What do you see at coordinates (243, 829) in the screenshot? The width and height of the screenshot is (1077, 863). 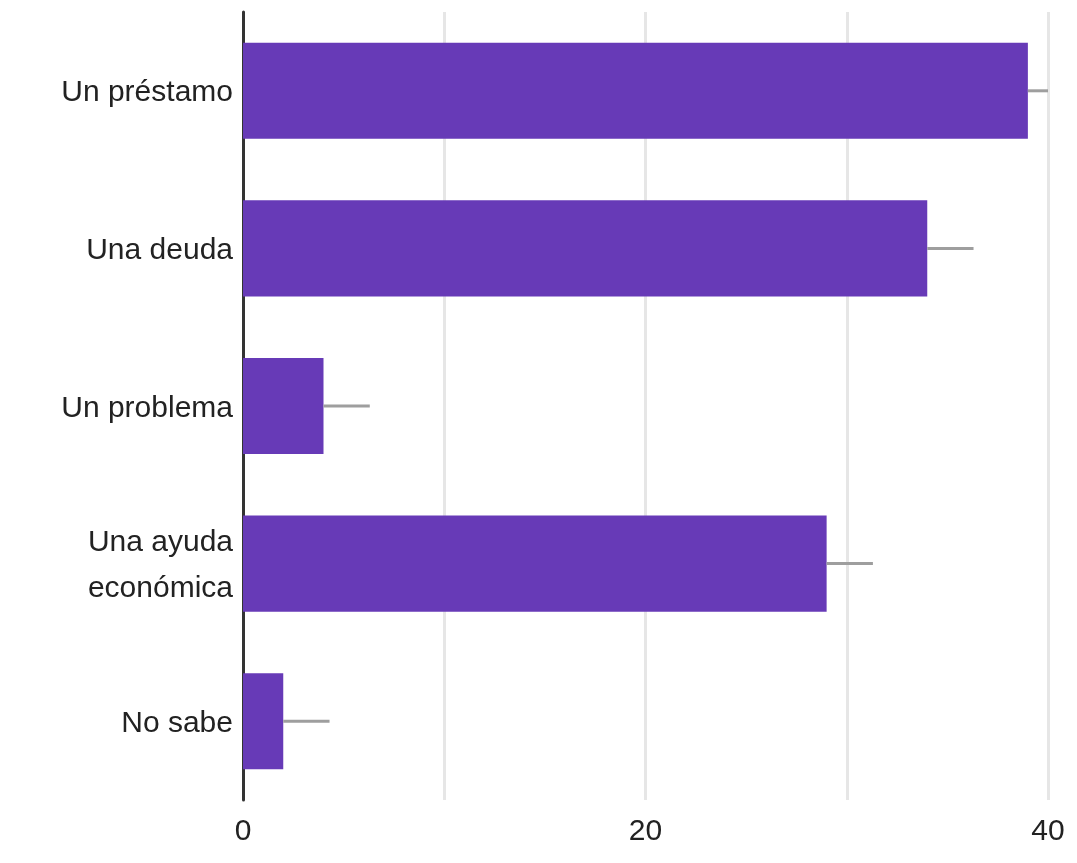 I see `x-tick-label: 0` at bounding box center [243, 829].